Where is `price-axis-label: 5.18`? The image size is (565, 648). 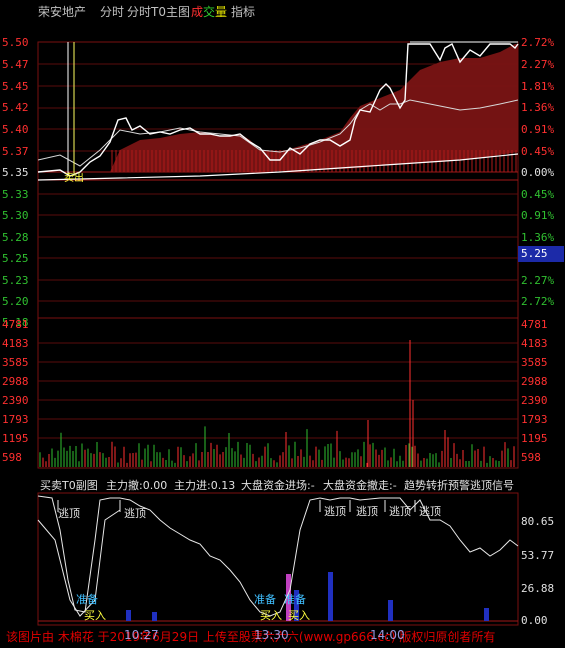 price-axis-label: 5.18 is located at coordinates (15, 322).